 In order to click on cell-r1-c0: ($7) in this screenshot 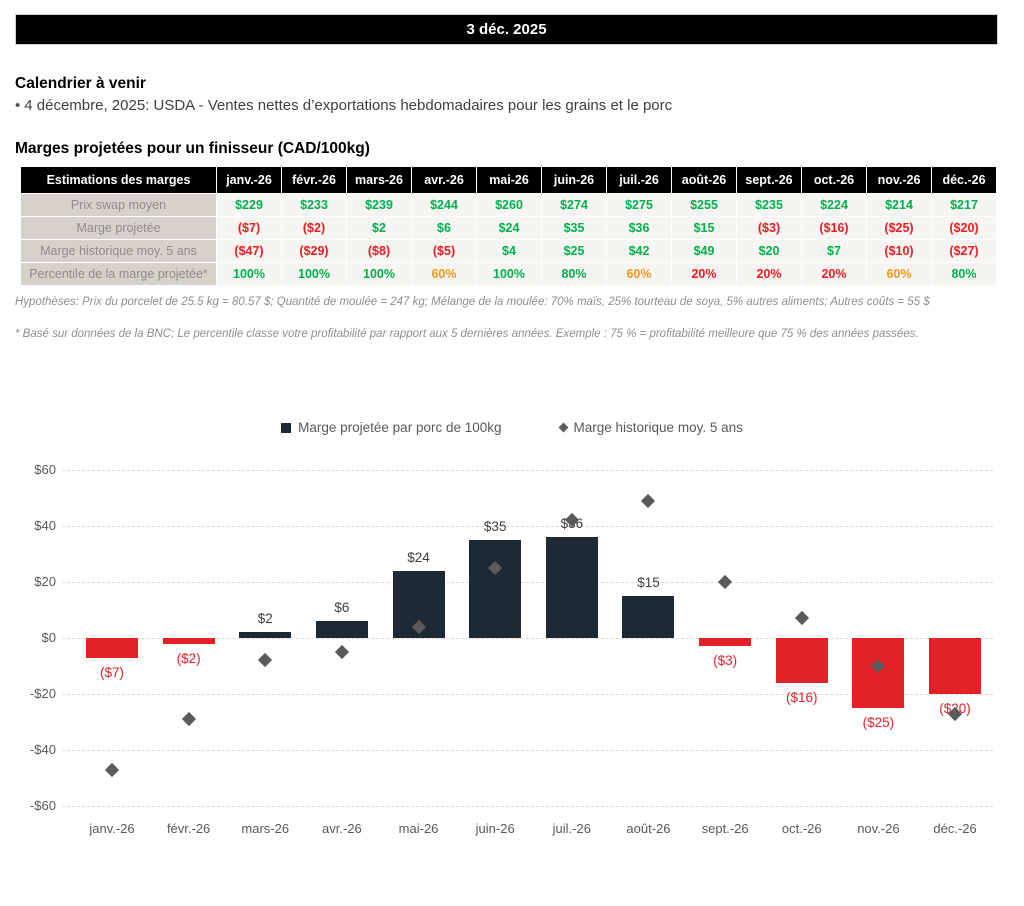, I will do `click(249, 228)`.